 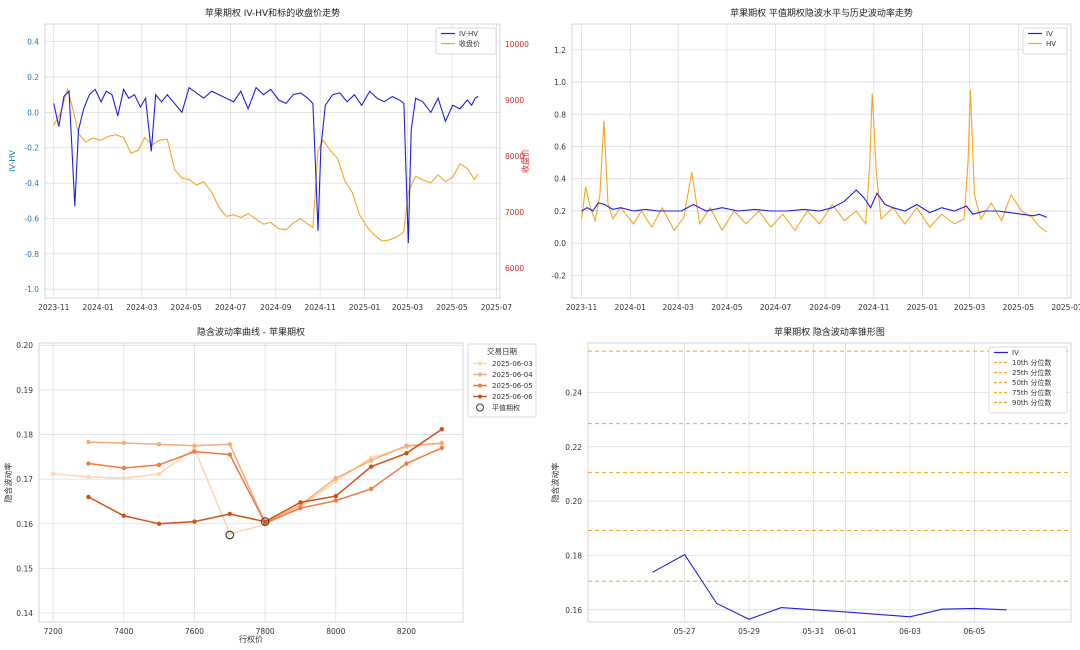 I want to click on y2-tick-label: 7000, so click(x=514, y=212).